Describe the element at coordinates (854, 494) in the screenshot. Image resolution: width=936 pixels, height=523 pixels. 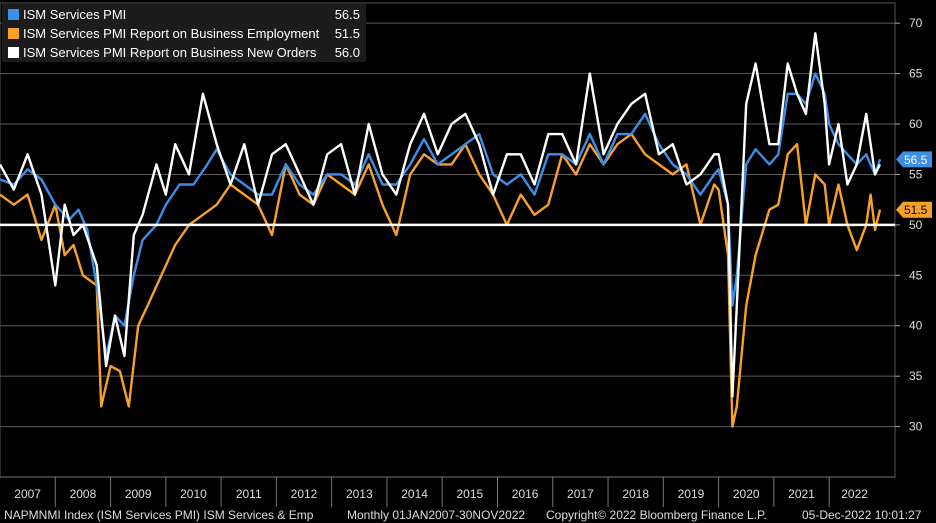
I see `x-tick-label: 2022` at that location.